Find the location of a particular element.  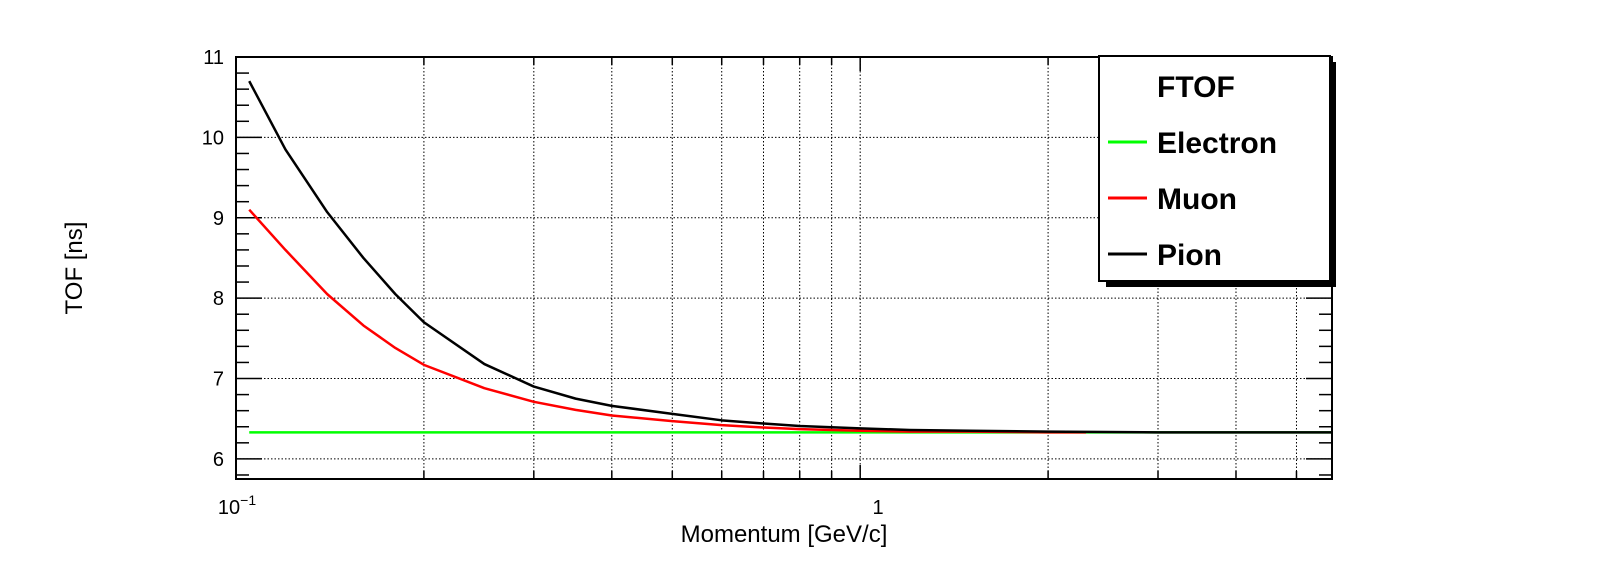

x-tick-label-1: 1 is located at coordinates (877, 508).